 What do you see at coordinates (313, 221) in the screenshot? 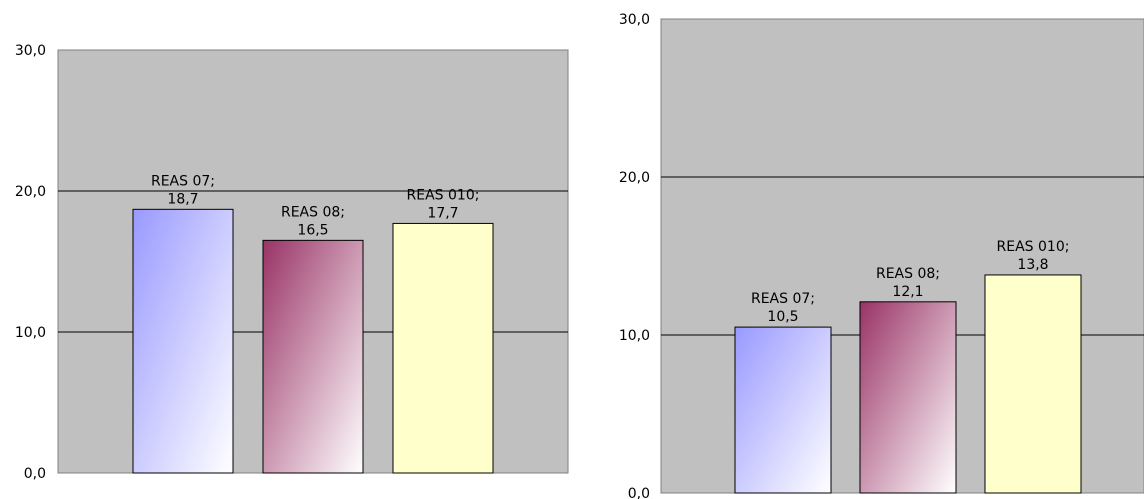
I see `data-label: REAS 08; 16,5` at bounding box center [313, 221].